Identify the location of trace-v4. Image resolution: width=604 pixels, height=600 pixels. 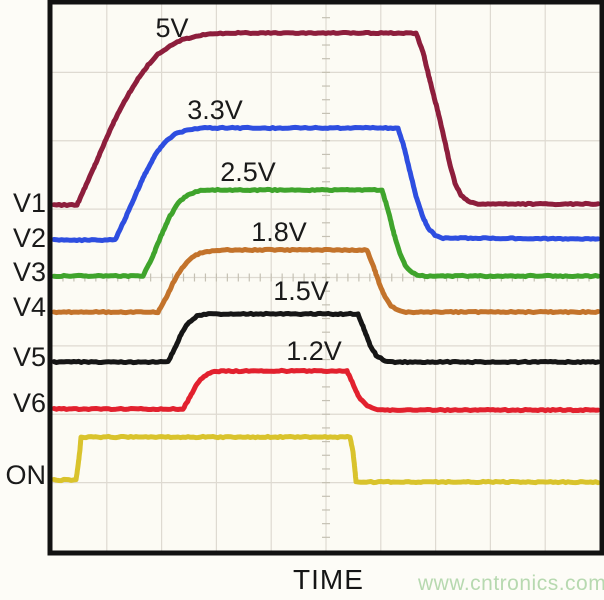
(326, 281).